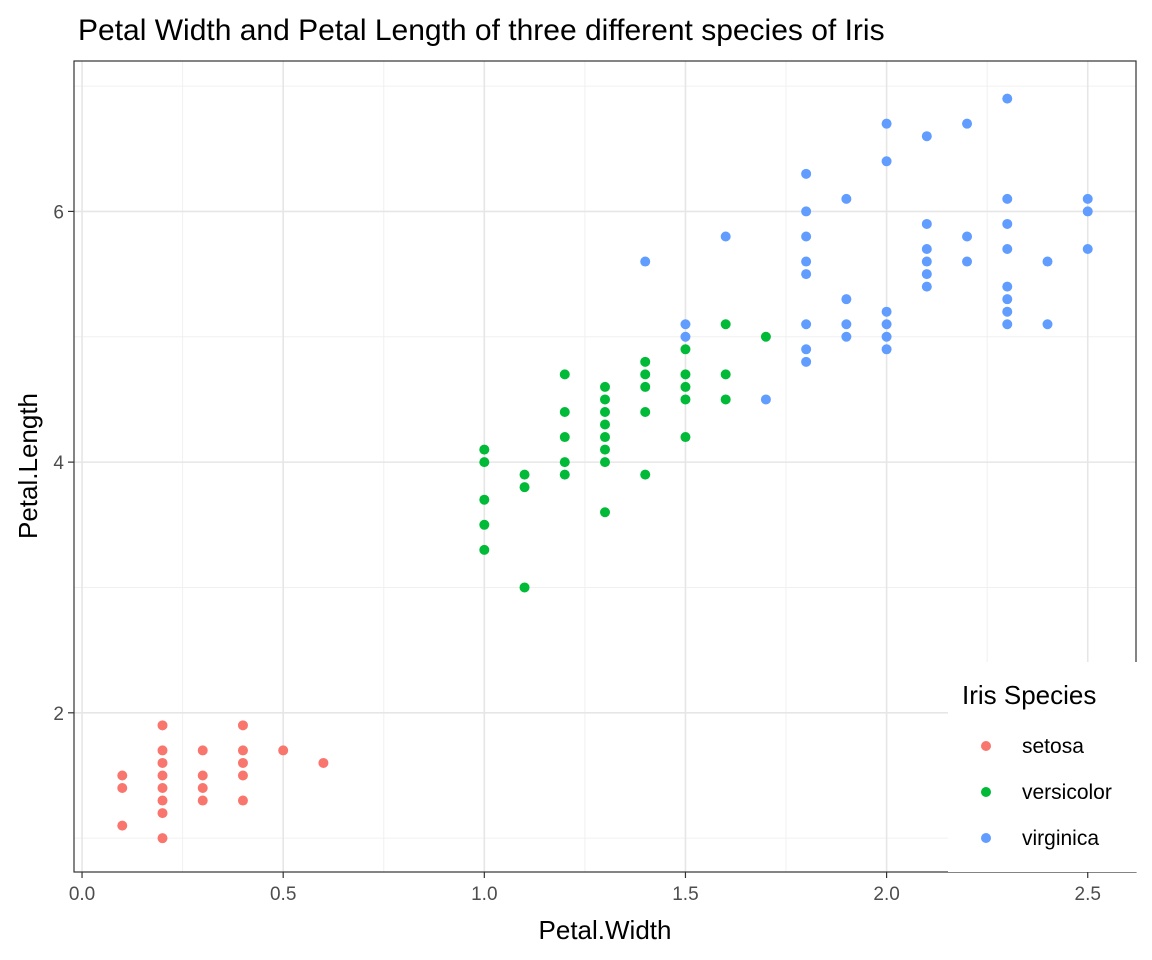 The image size is (1152, 960). Describe the element at coordinates (1060, 838) in the screenshot. I see `legend-label-virginica: virginica` at that location.